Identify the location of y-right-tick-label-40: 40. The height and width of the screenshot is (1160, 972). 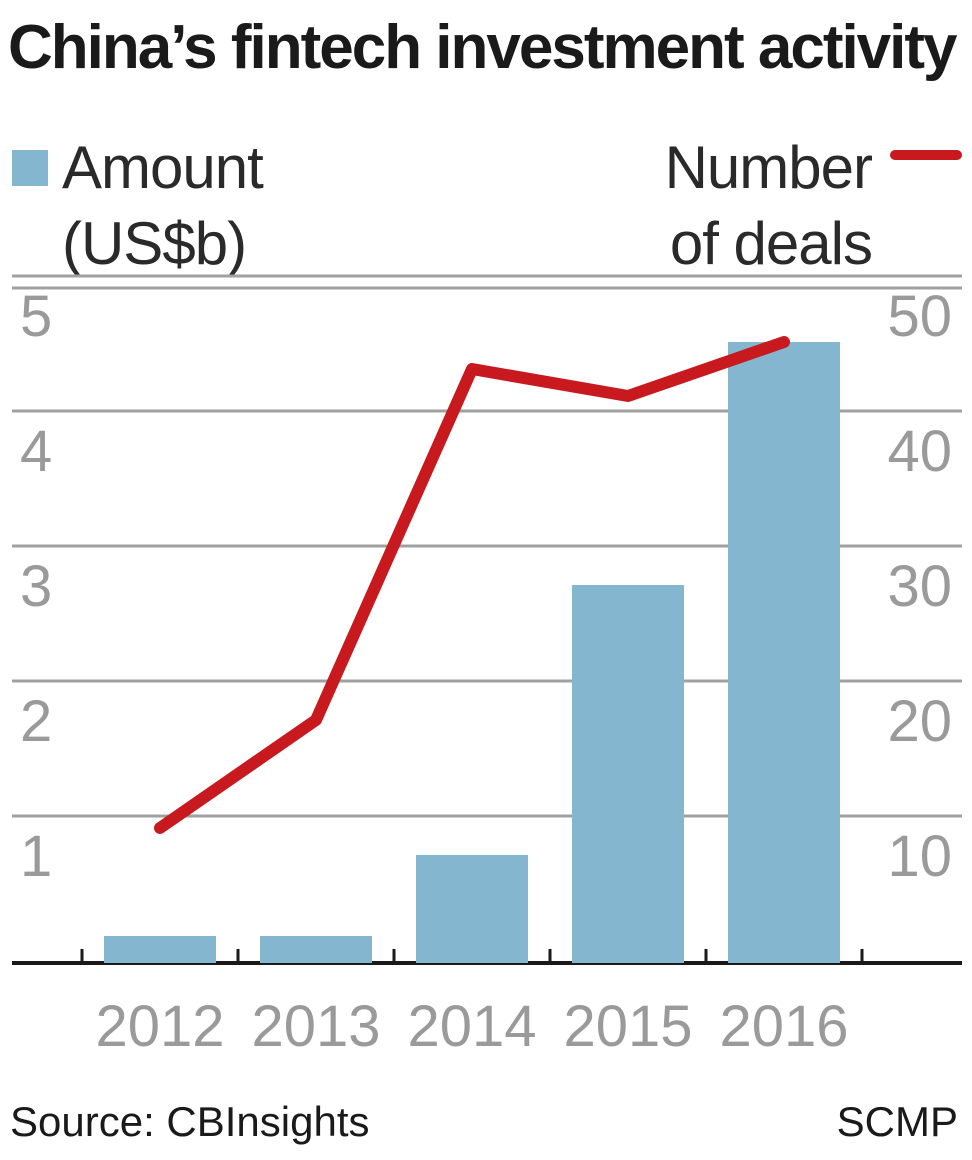
(919, 451).